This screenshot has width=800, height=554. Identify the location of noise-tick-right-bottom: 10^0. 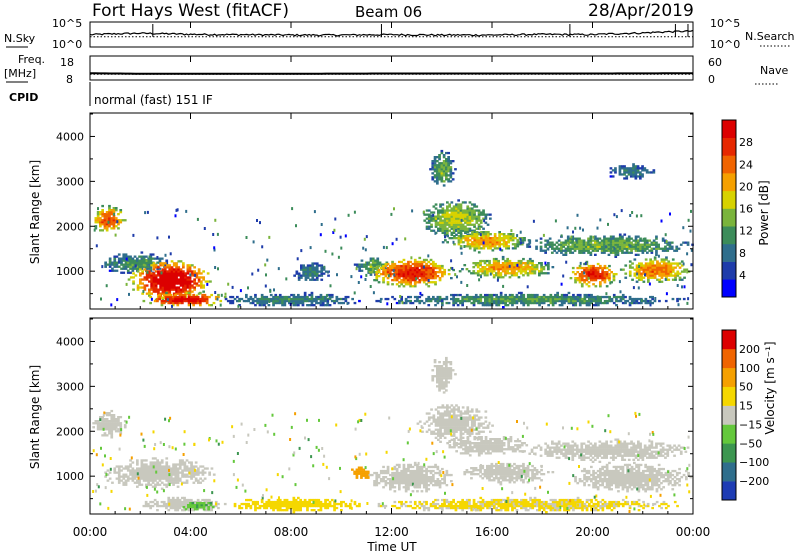
(725, 44).